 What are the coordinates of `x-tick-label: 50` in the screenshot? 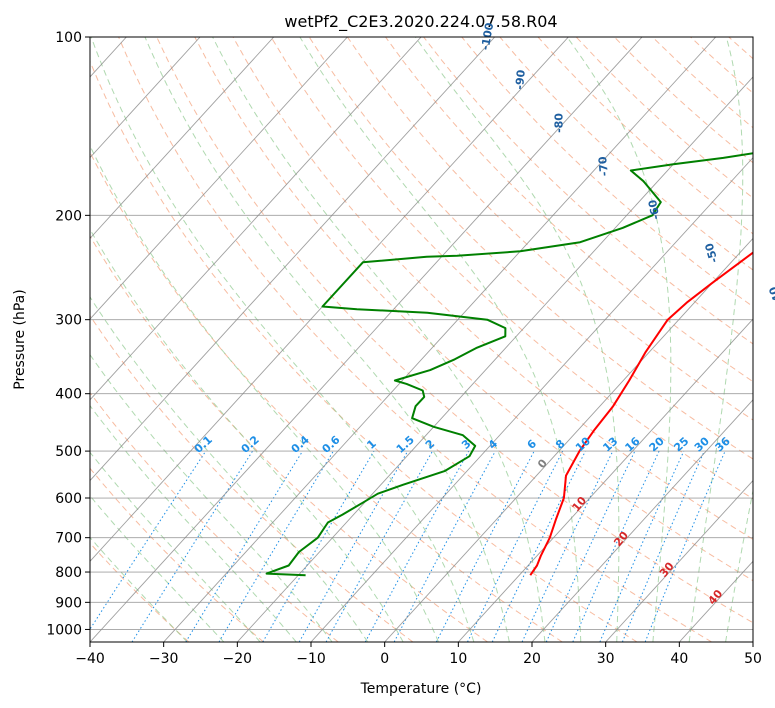 It's located at (753, 659).